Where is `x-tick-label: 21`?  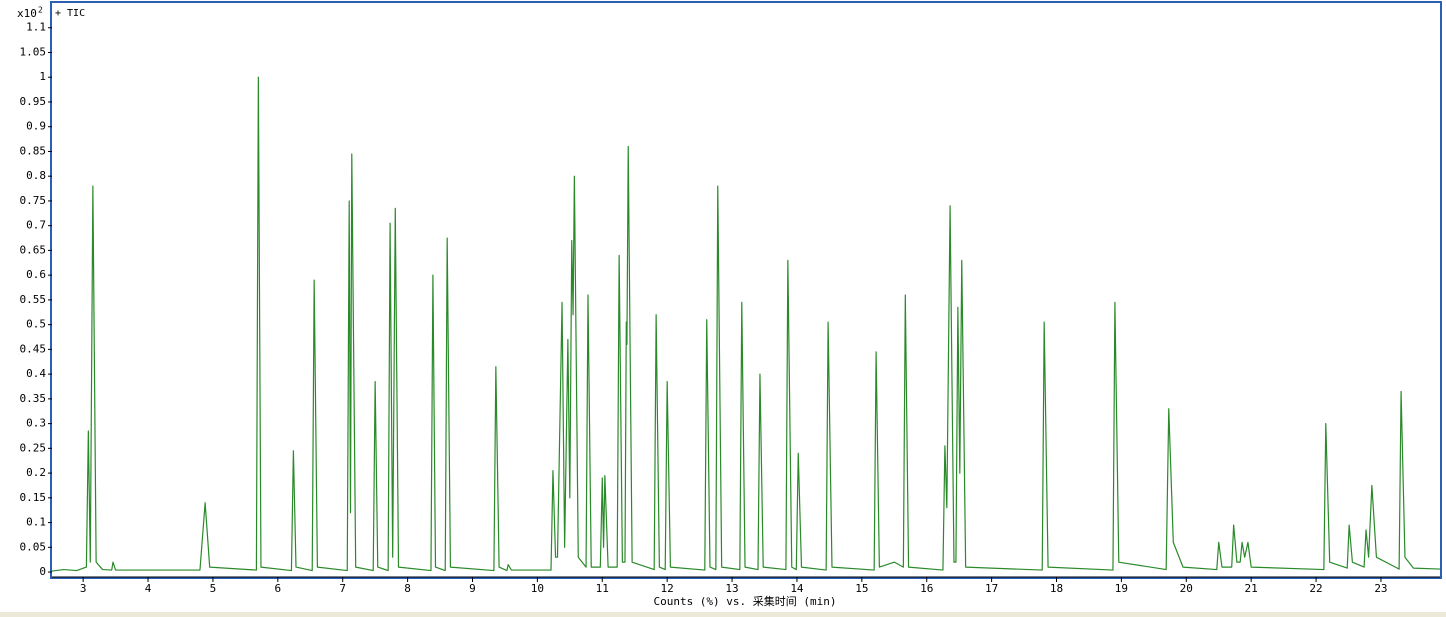
x-tick-label: 21 is located at coordinates (1251, 588).